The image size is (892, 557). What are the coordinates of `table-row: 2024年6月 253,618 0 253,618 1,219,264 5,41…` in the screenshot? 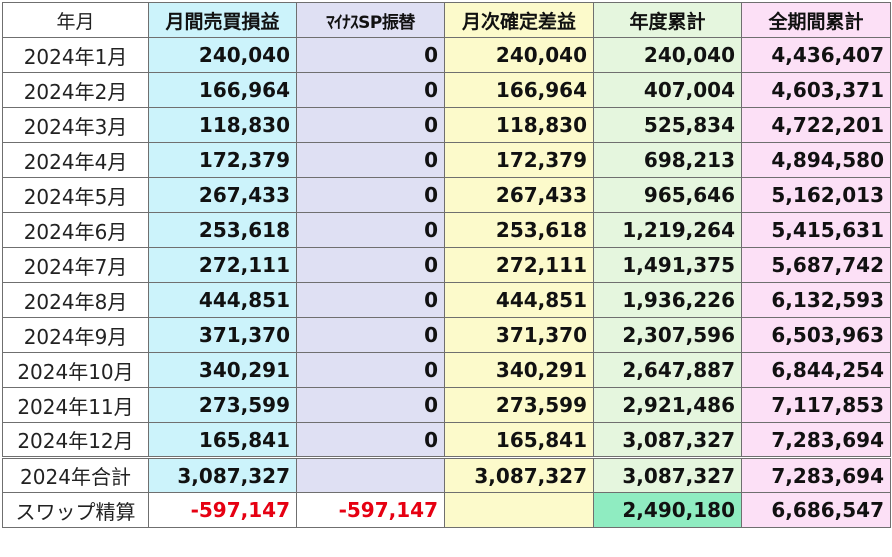 It's located at (446, 230).